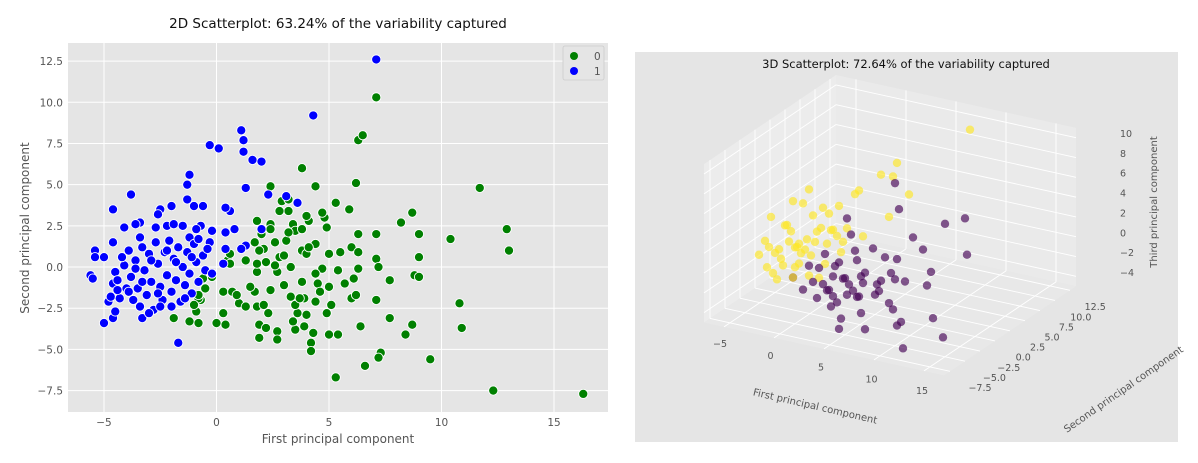 This screenshot has height=463, width=1198. Describe the element at coordinates (956, 210) in the screenshot. I see `gridline-z-back` at that location.